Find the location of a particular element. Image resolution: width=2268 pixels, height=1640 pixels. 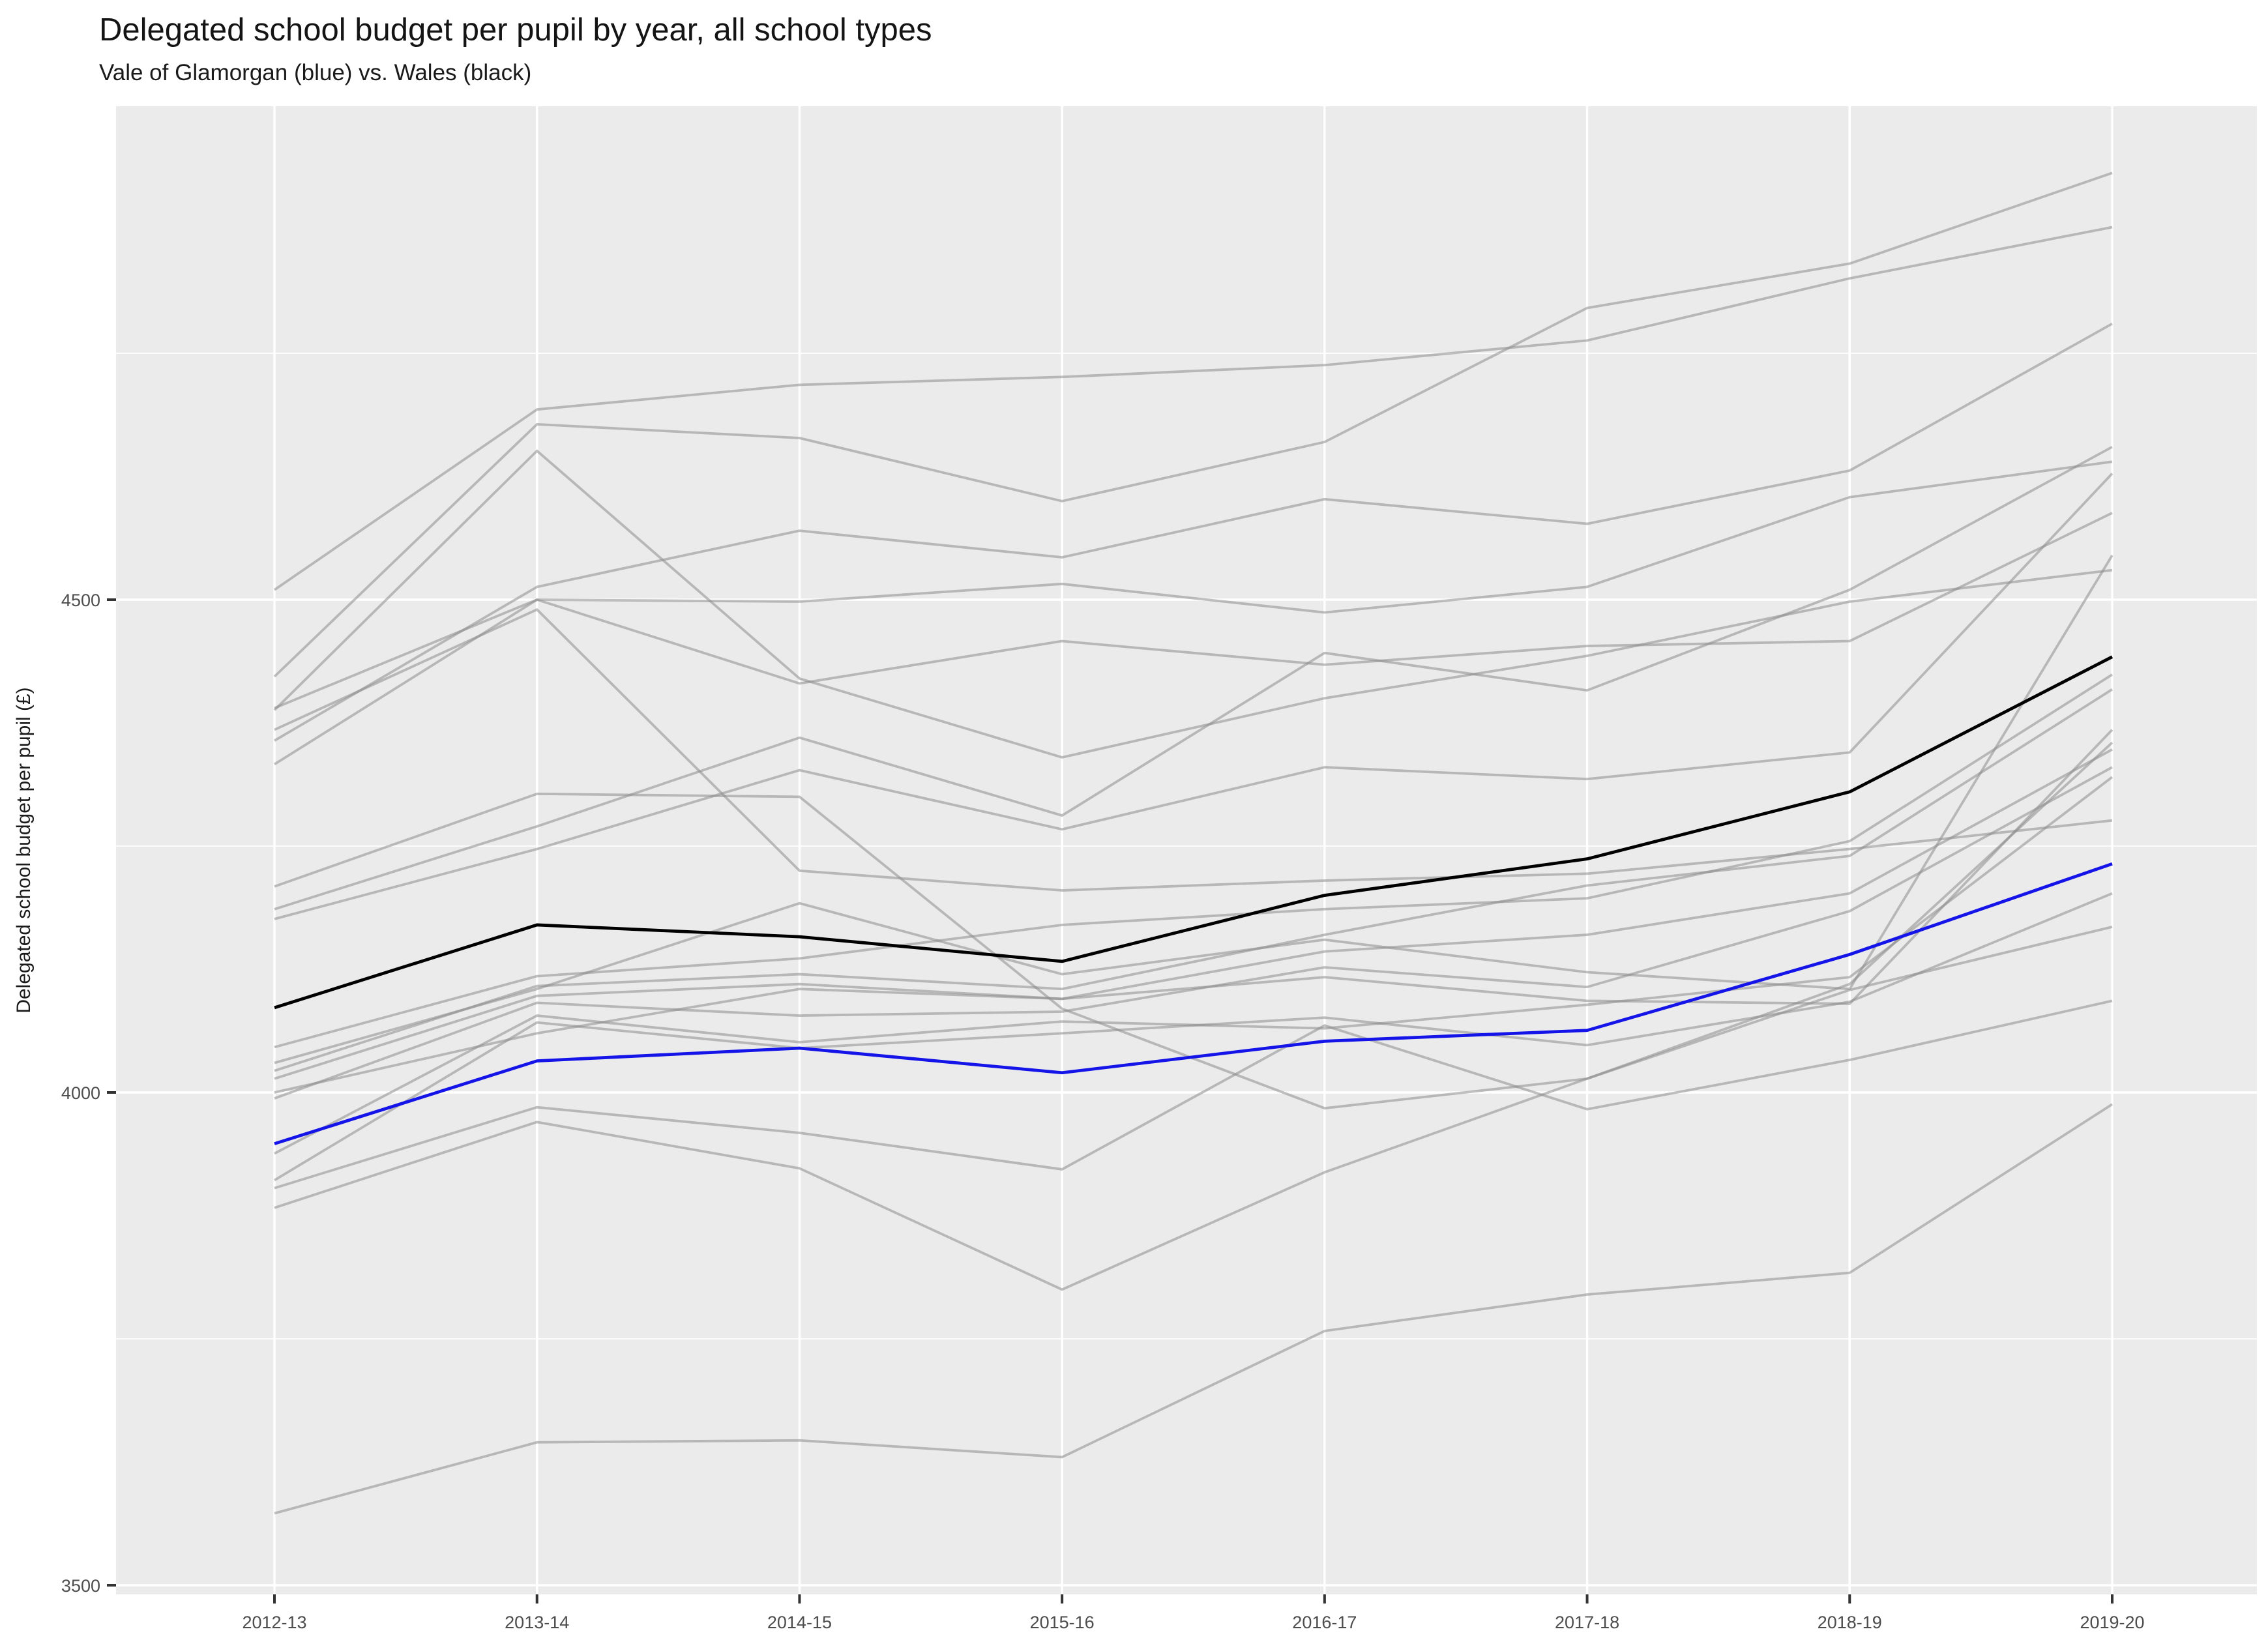

y-tick-label: 3500 is located at coordinates (80, 1586).